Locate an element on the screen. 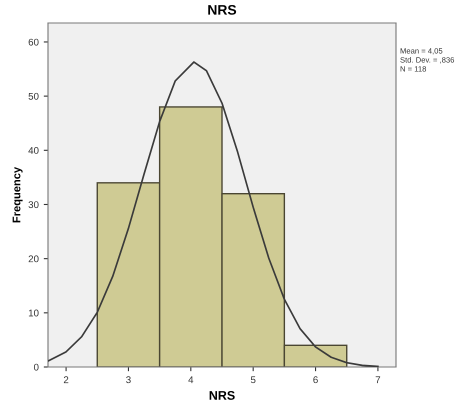  y-tick-label: 30 is located at coordinates (33, 204).